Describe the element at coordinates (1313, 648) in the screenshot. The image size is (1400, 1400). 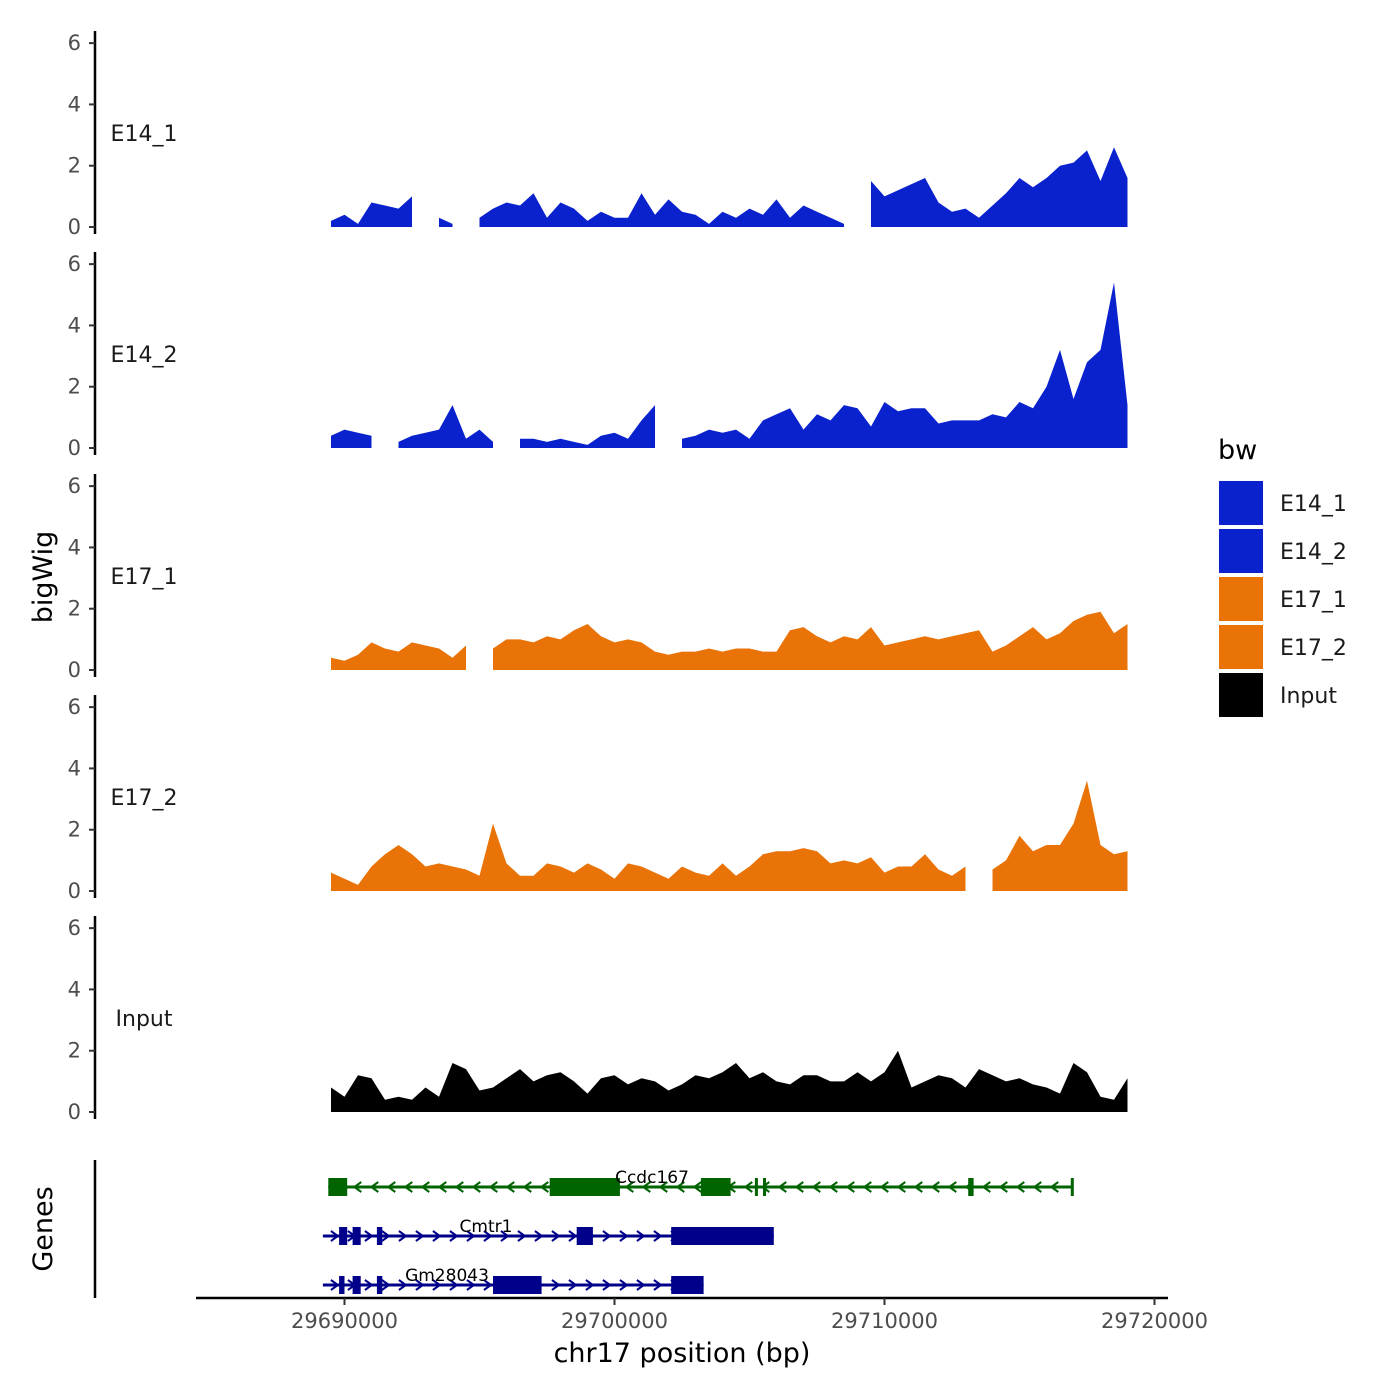
I see `legend-label: E17_2` at that location.